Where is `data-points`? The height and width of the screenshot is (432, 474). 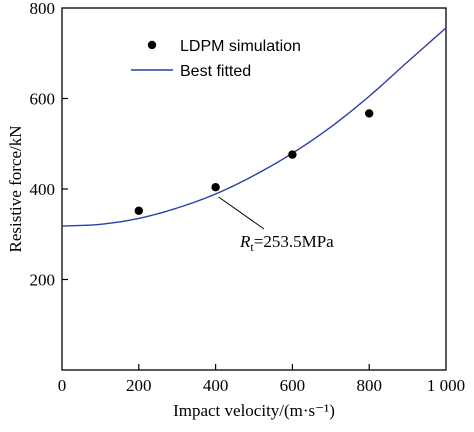
data-points is located at coordinates (254, 162).